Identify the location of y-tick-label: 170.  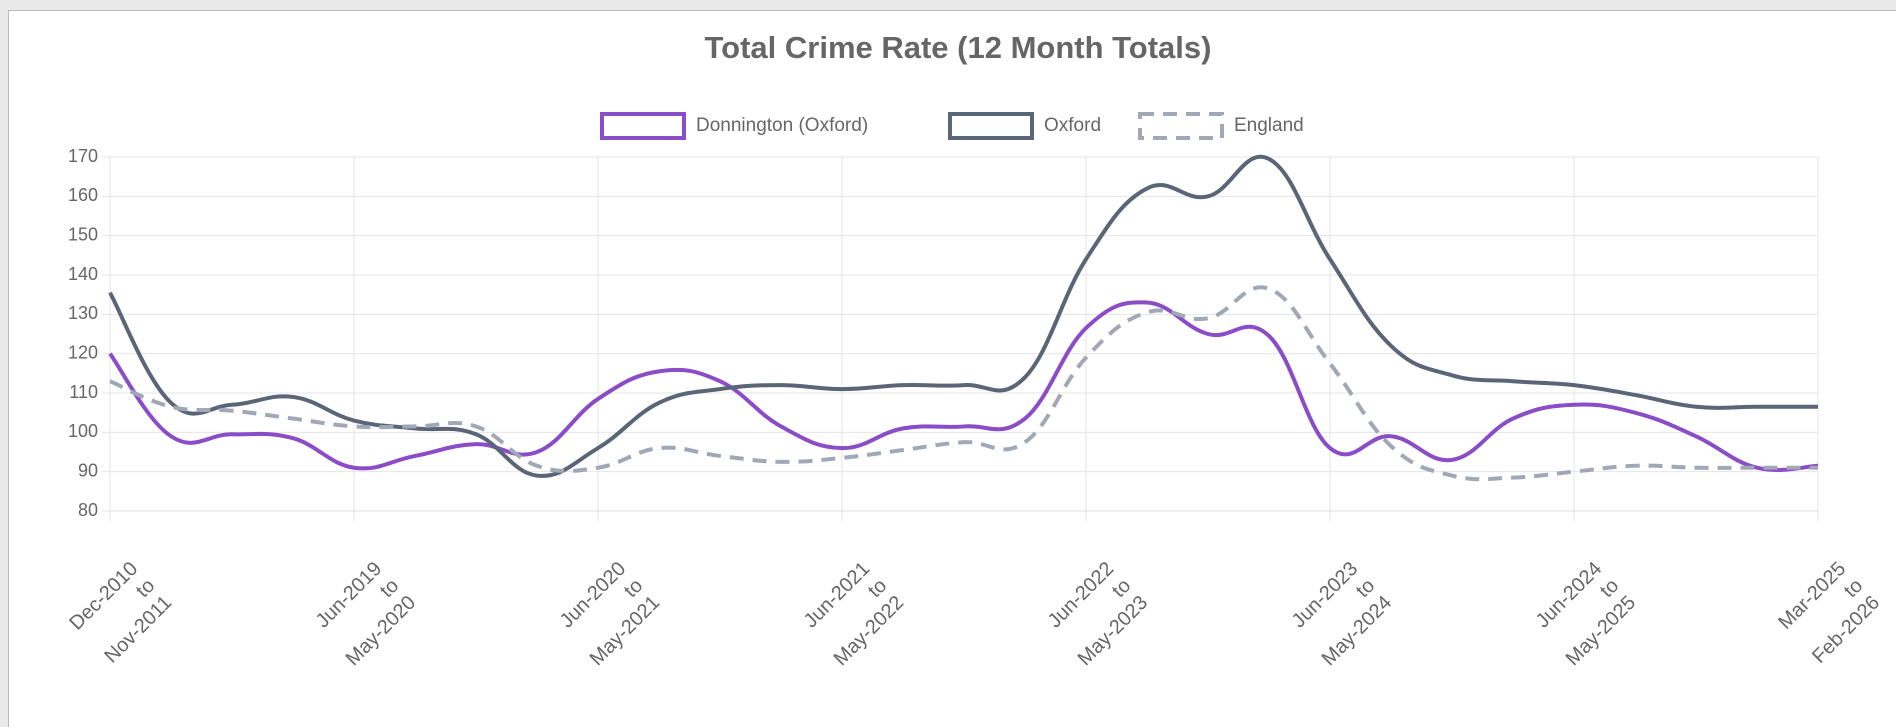
(83, 156).